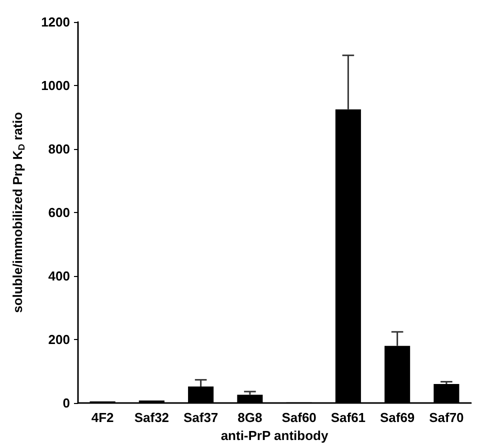 The height and width of the screenshot is (447, 477). What do you see at coordinates (397, 417) in the screenshot?
I see `x-tick-label: Saf69` at bounding box center [397, 417].